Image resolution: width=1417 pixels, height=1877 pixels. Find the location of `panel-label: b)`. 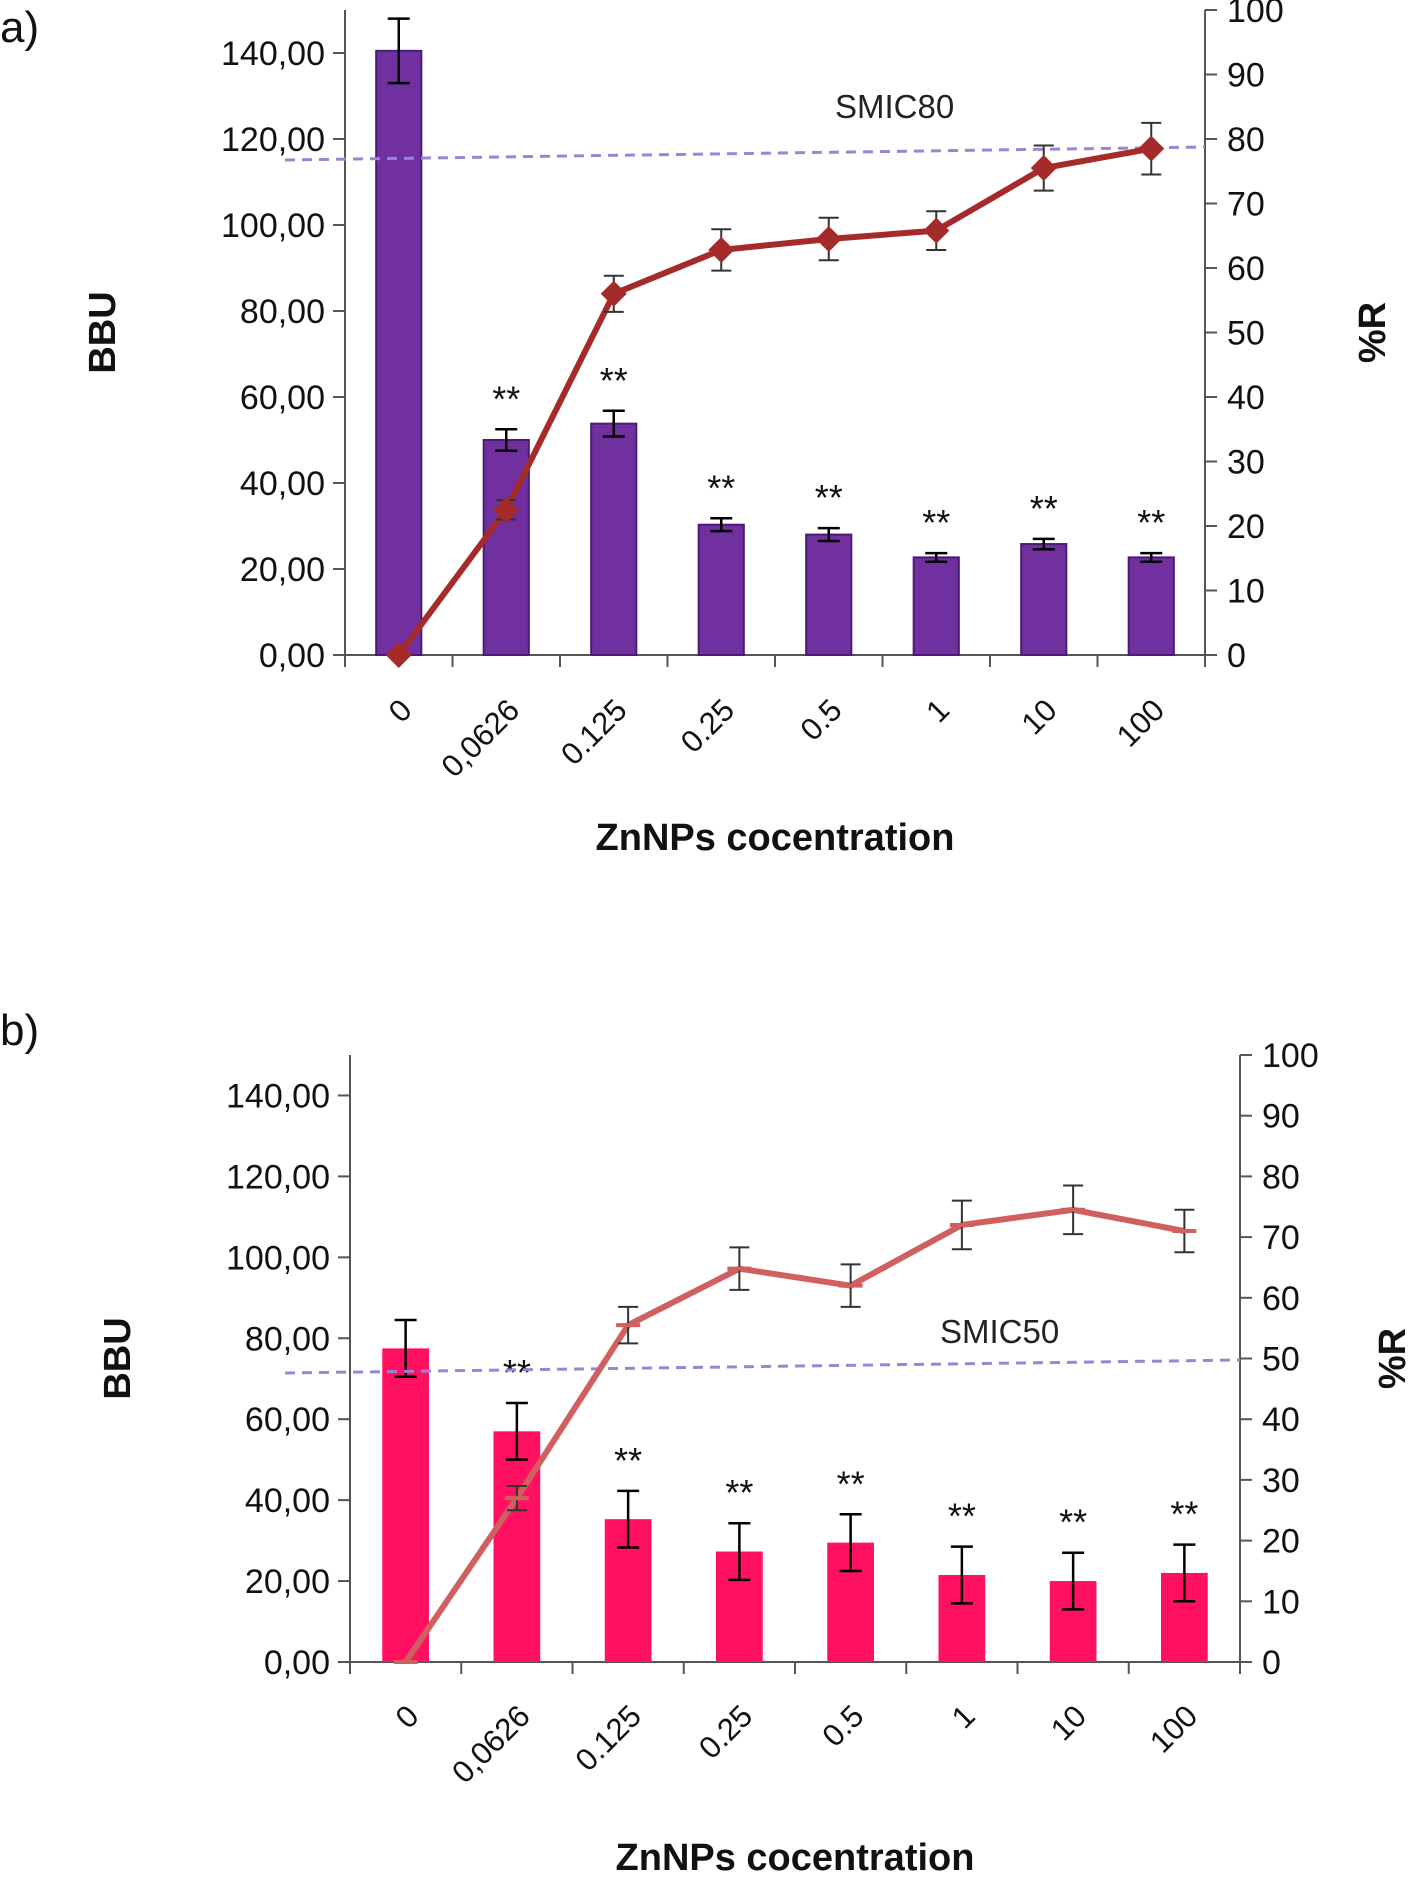

panel-label: b) is located at coordinates (19, 1030).